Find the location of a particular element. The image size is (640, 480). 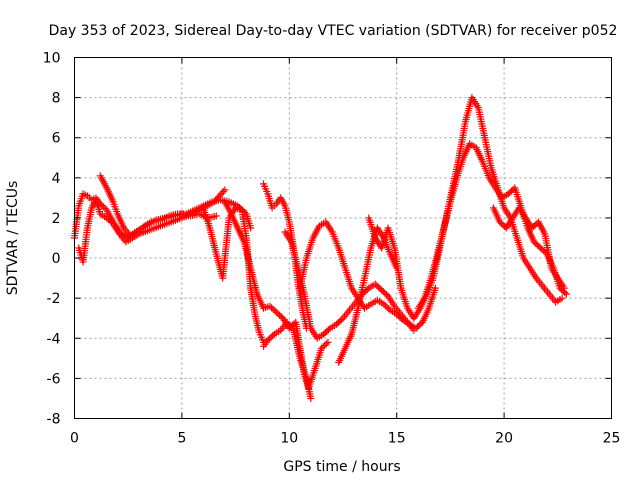

x-tick-label: 25 is located at coordinates (612, 439).